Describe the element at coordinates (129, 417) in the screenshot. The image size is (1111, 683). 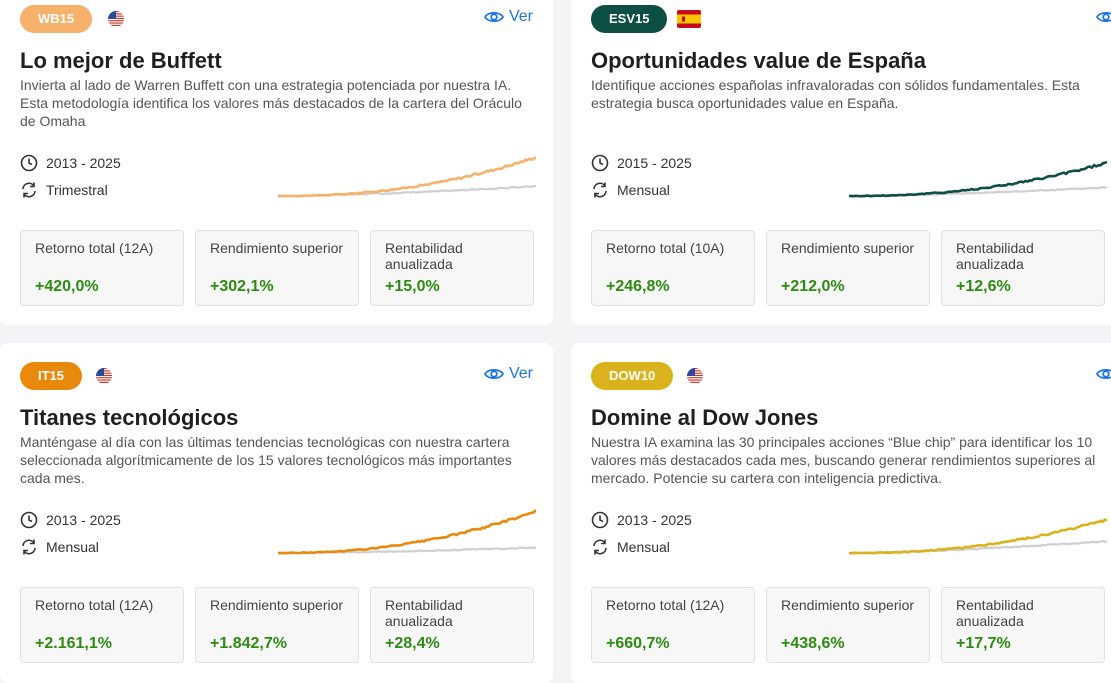
I see `strategy-title: Titanes tecnológicos` at that location.